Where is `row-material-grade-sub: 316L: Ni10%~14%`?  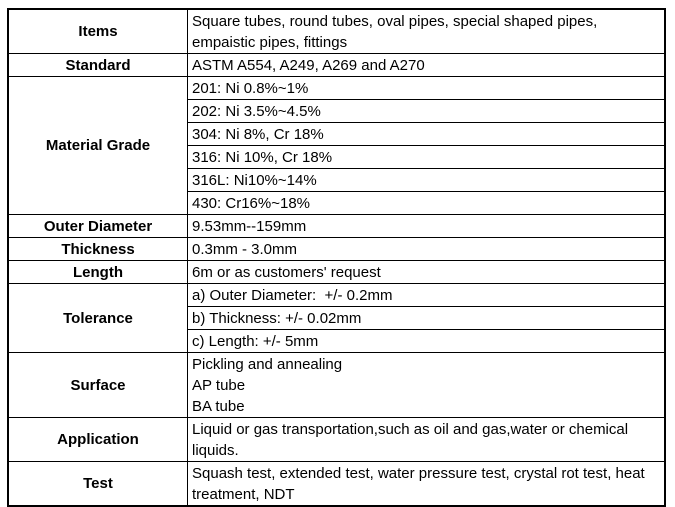
row-material-grade-sub: 316L: Ni10%~14% is located at coordinates (337, 180).